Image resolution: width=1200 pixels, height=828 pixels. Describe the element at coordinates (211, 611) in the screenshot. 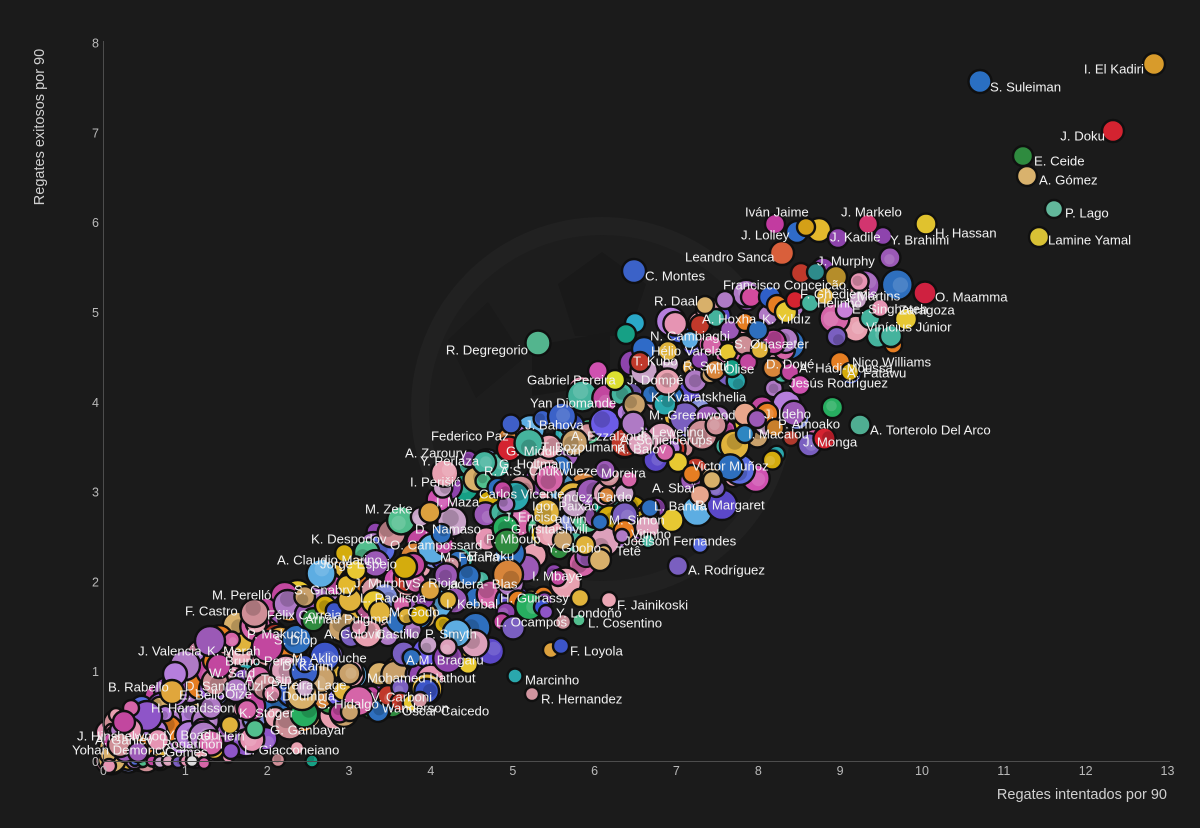

I see `svg-text: F. Castro` at that location.